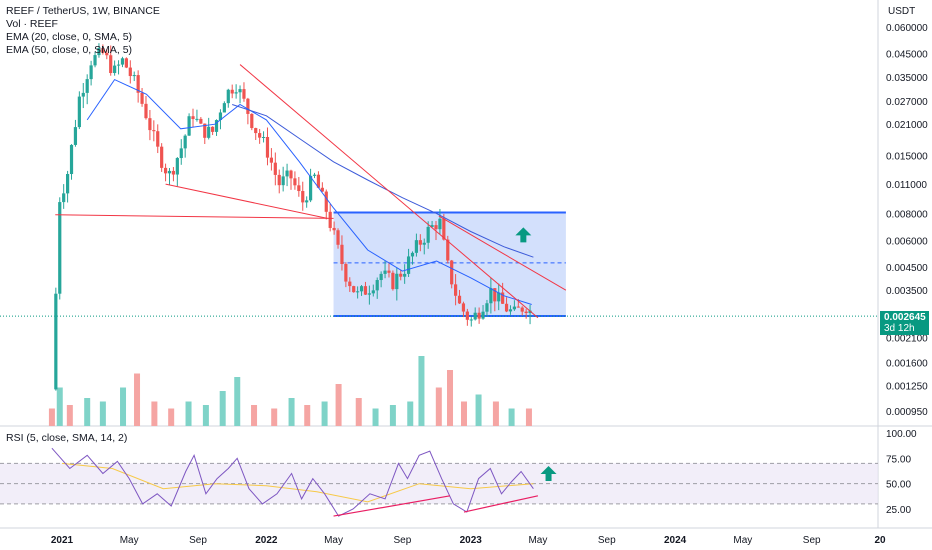  Describe the element at coordinates (69, 37) in the screenshot. I see `ema20-legend: EMA (20, close, 0, SMA, 5)` at that location.